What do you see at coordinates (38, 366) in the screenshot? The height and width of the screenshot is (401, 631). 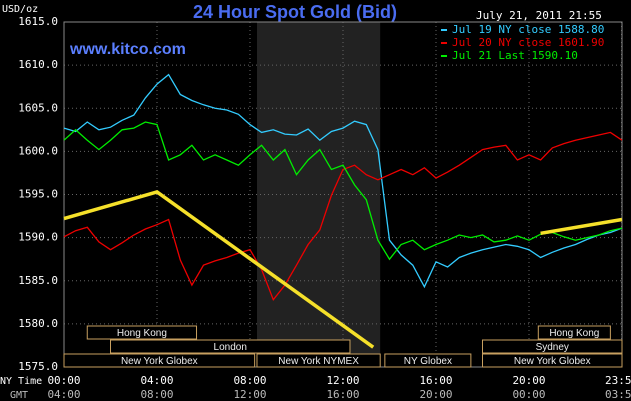 I see `y-tick-label: 1575.0` at bounding box center [38, 366].